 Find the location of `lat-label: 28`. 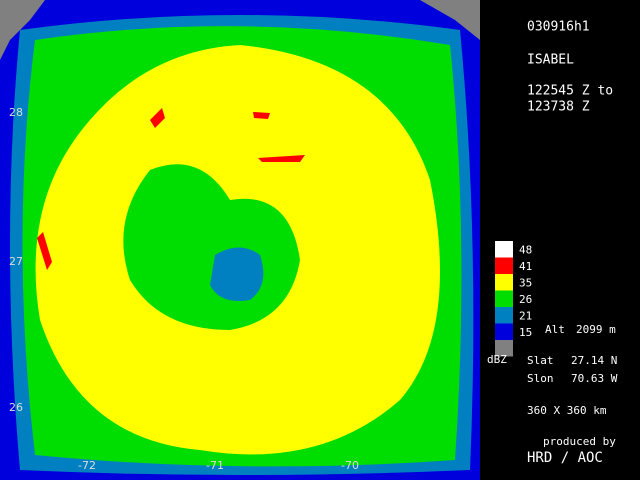

lat-label: 28 is located at coordinates (16, 112).